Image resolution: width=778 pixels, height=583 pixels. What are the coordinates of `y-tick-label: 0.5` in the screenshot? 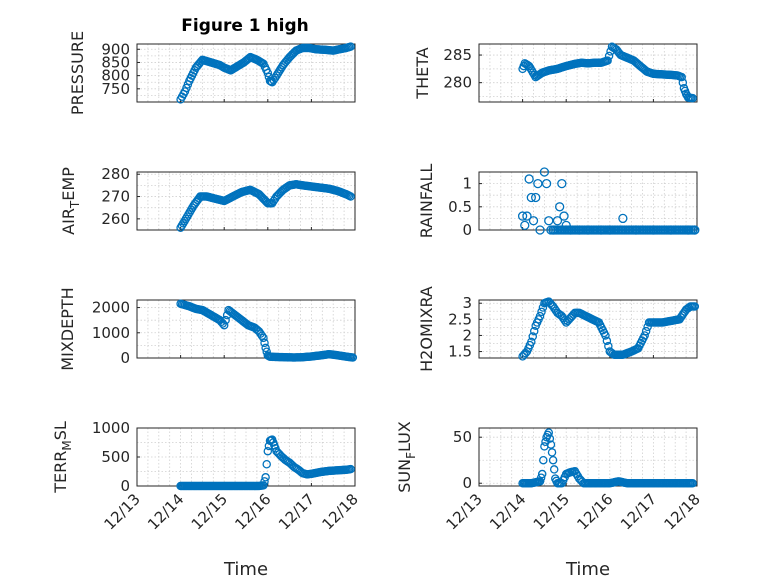 It's located at (460, 207).